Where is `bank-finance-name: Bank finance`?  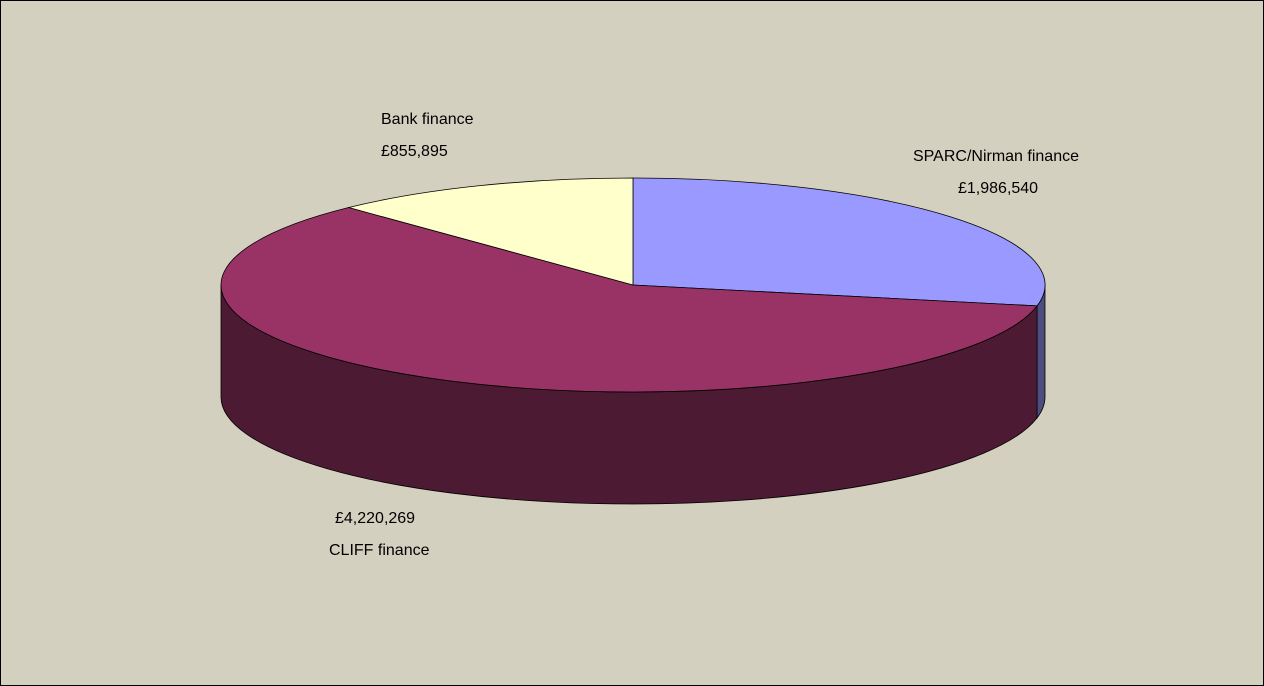
bank-finance-name: Bank finance is located at coordinates (427, 119).